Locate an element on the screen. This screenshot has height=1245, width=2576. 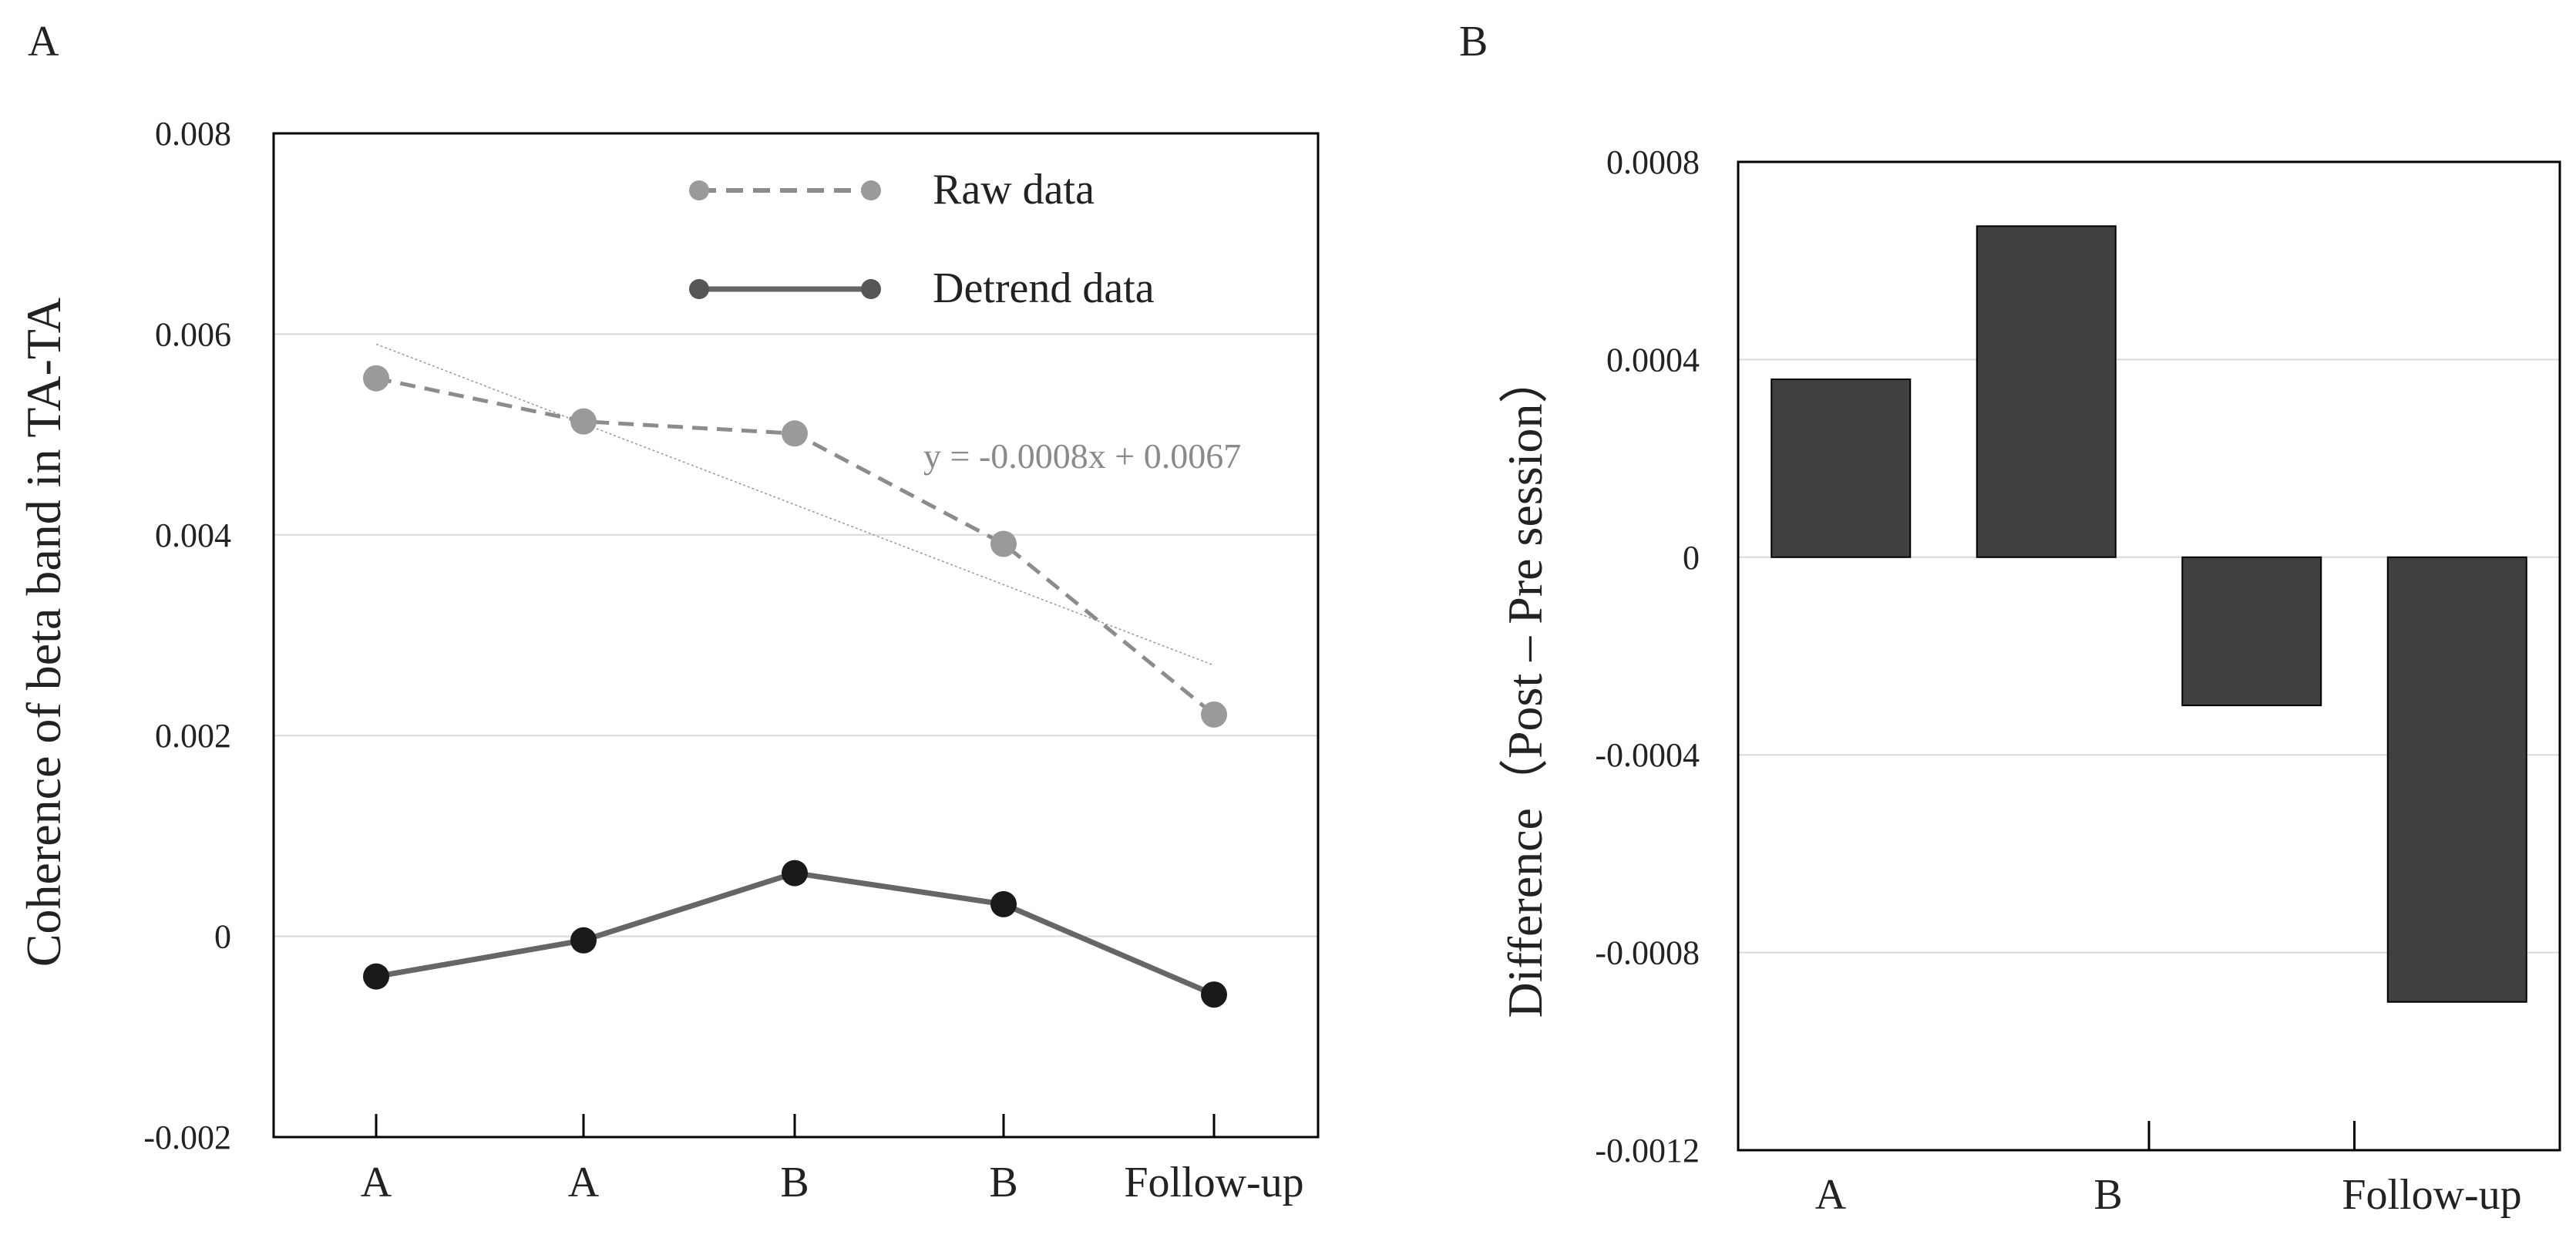
panel-a-y-axis-label: Coherence of beta band in TA-TA is located at coordinates (43, 632).